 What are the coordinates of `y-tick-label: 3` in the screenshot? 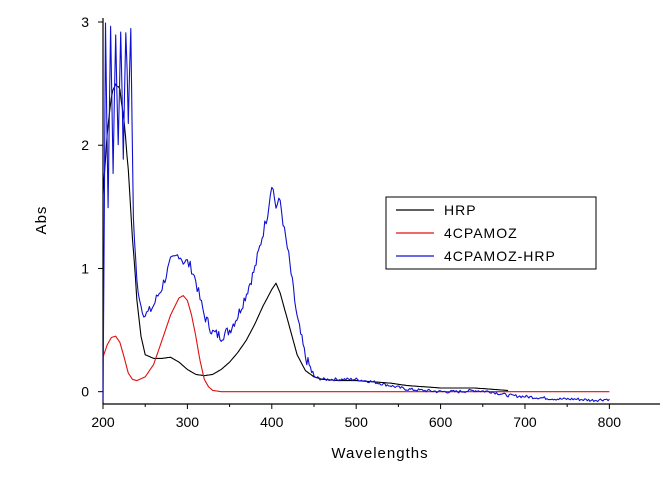 It's located at (85, 22).